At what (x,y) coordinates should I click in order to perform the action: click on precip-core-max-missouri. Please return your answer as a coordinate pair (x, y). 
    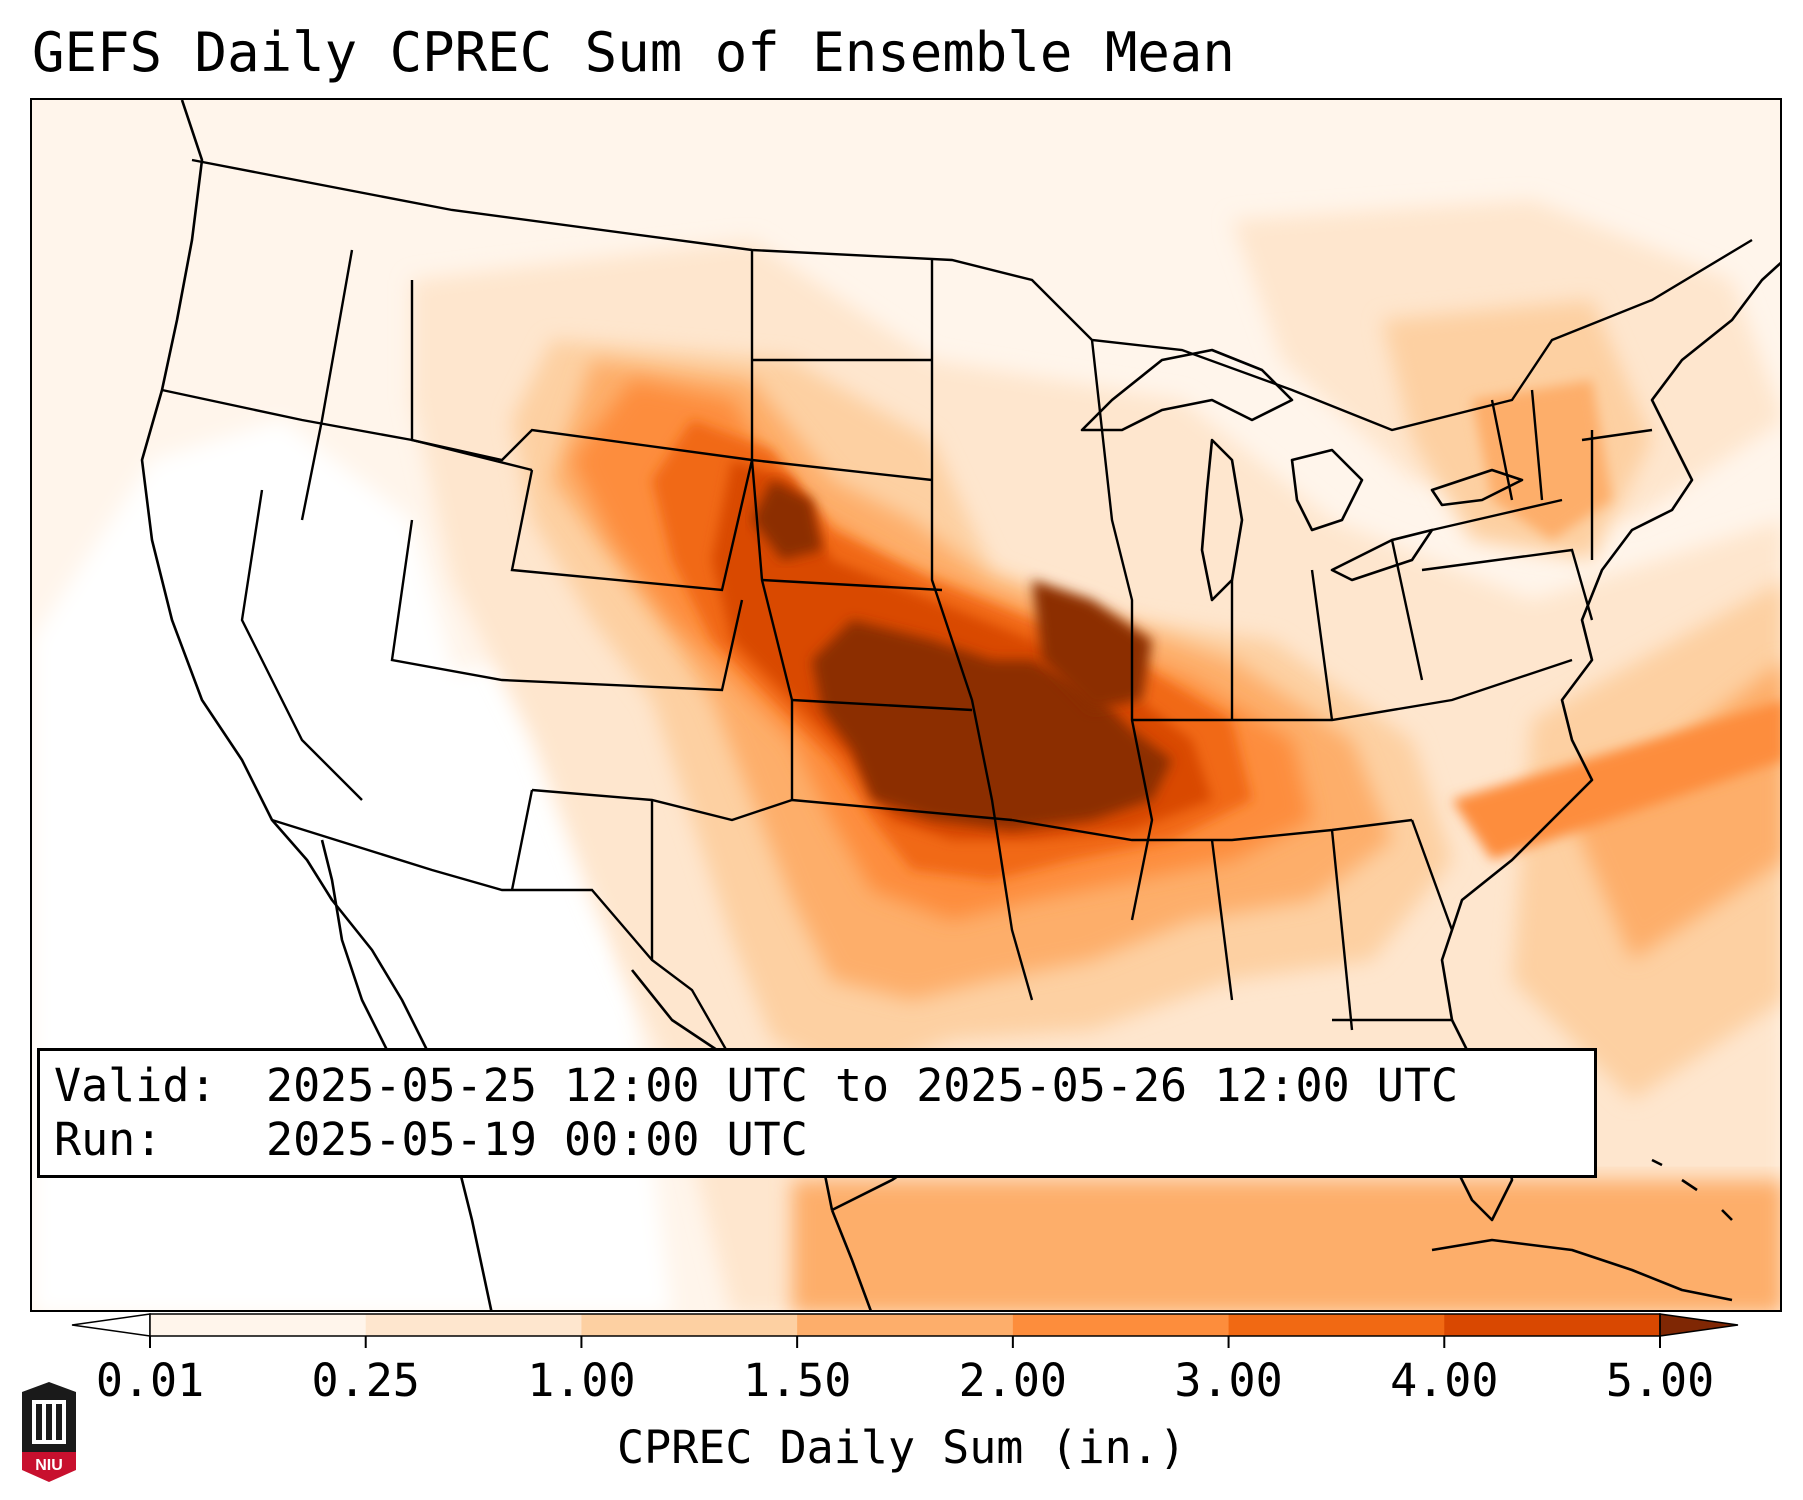
    Looking at the image, I should click on (1092, 645).